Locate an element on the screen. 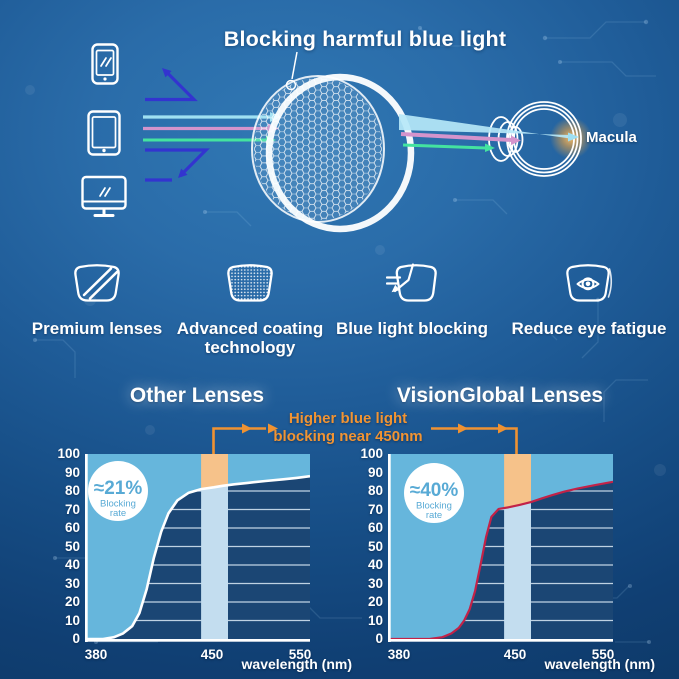  chart-title-visionglobal-lenses: VisionGlobal Lenses is located at coordinates (500, 395).